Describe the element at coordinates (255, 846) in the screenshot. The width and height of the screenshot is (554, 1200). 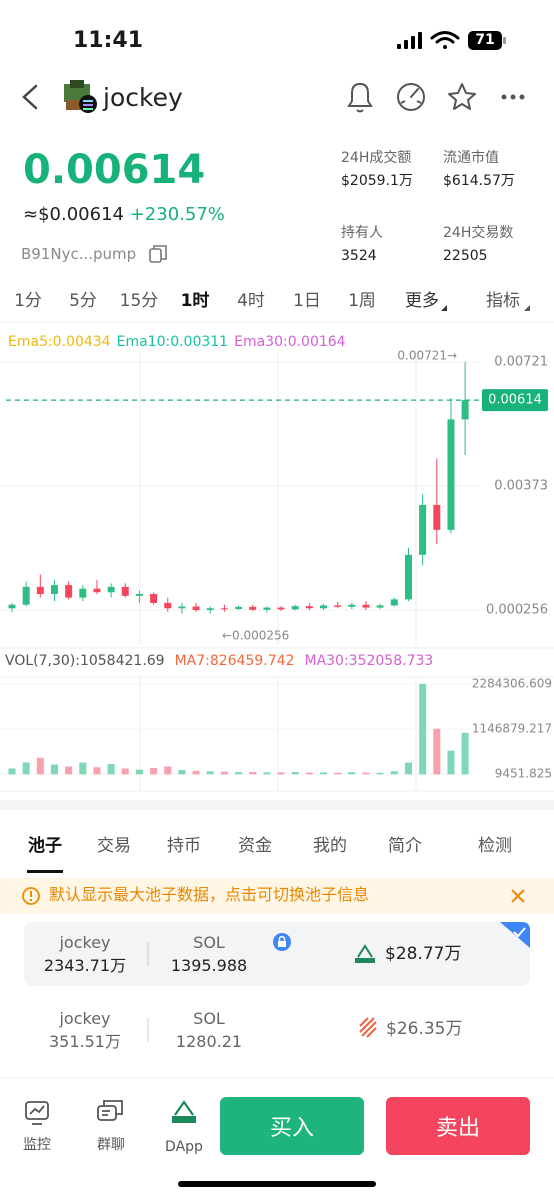
I see `tab: 资金` at that location.